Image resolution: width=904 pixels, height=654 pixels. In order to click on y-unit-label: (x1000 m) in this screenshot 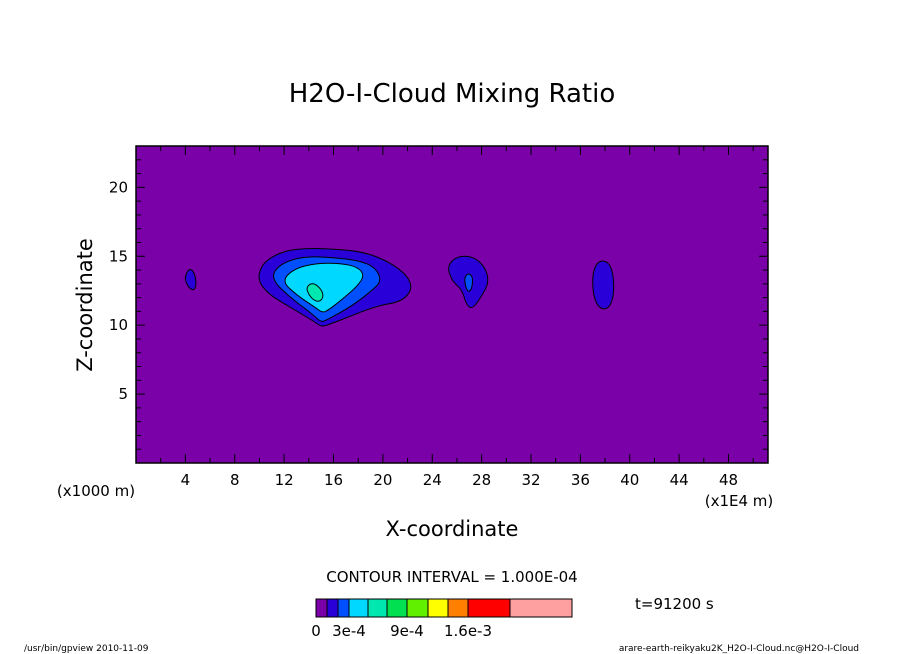, I will do `click(96, 491)`.